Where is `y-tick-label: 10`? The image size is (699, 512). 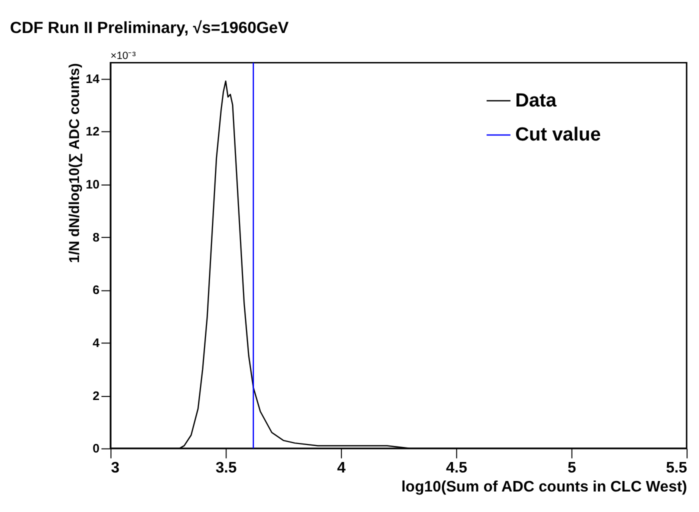 y-tick-label: 10 is located at coordinates (93, 184).